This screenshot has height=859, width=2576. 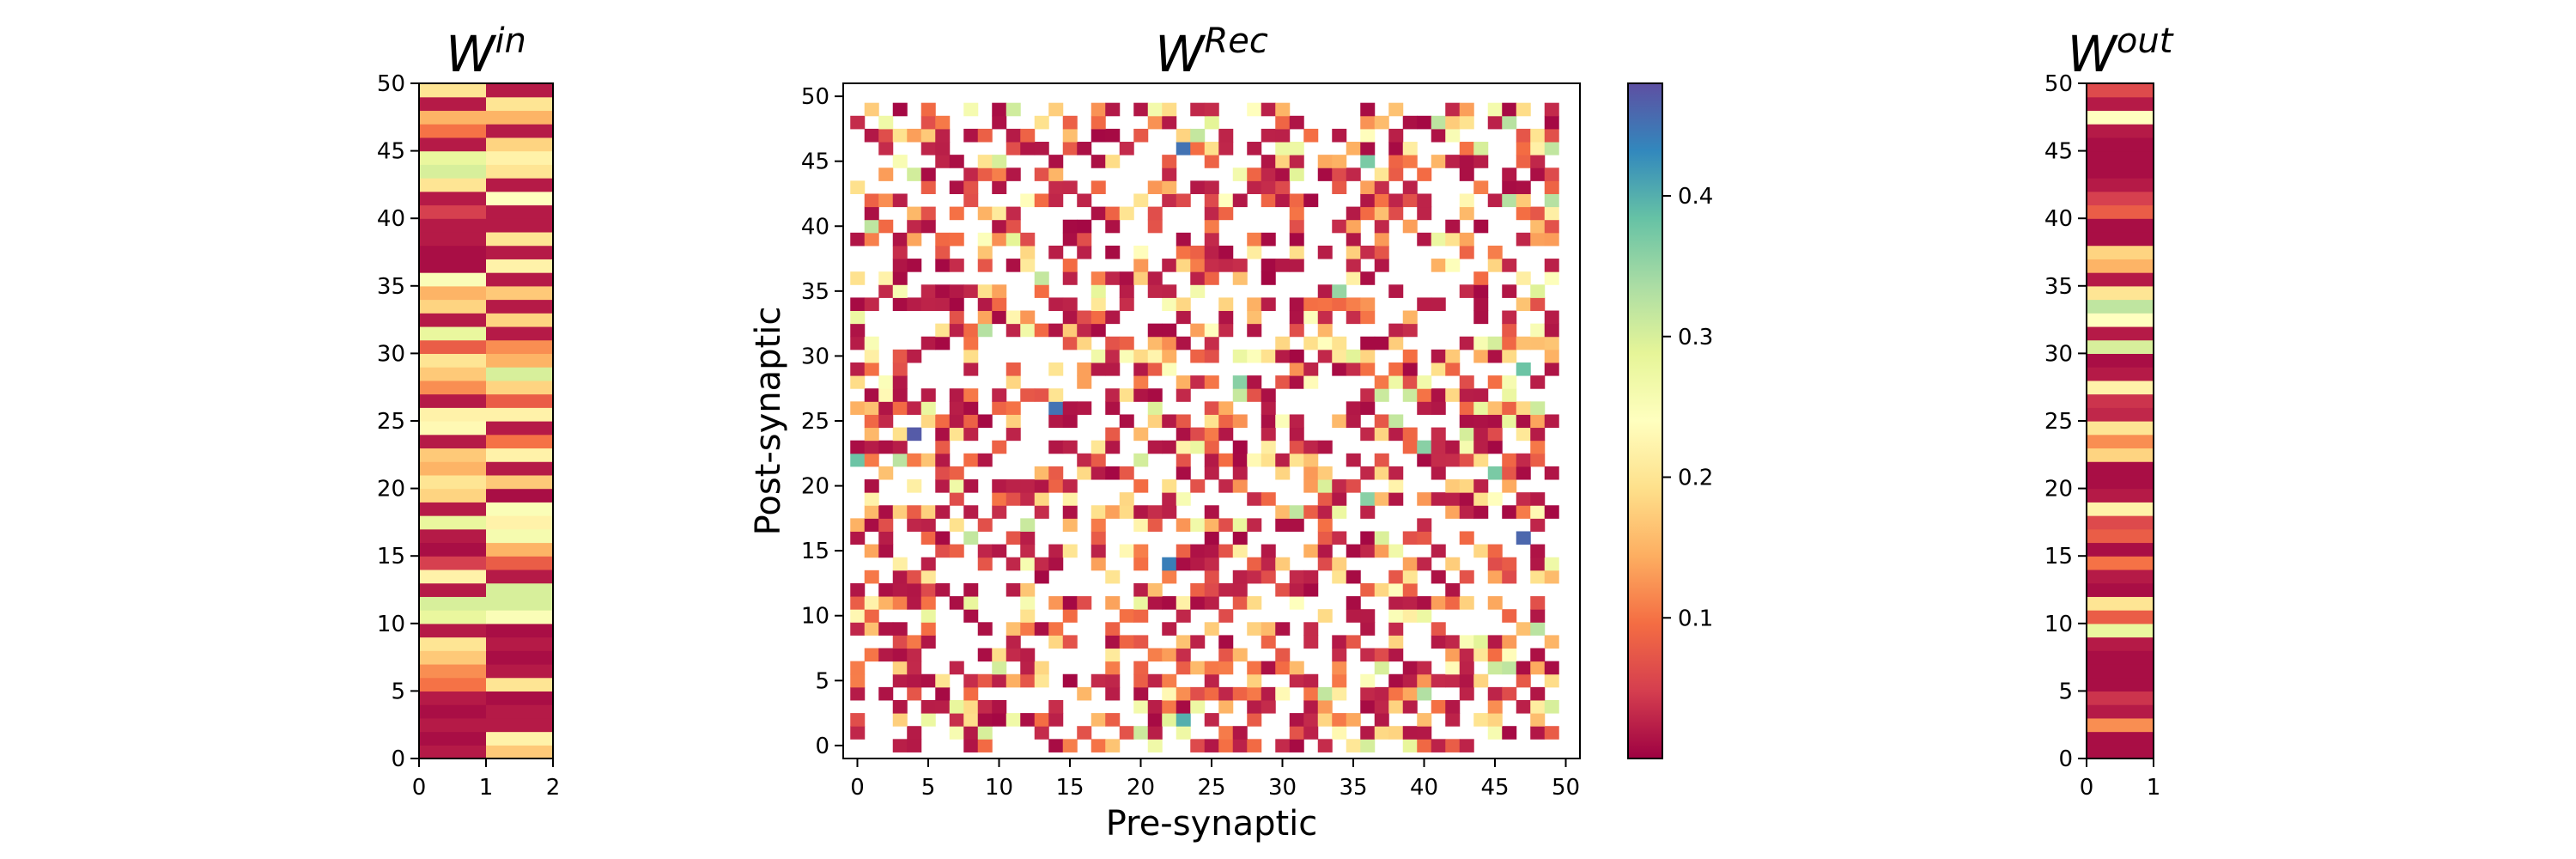 What do you see at coordinates (2058, 354) in the screenshot?
I see `w-out-y-tick-label: 30` at bounding box center [2058, 354].